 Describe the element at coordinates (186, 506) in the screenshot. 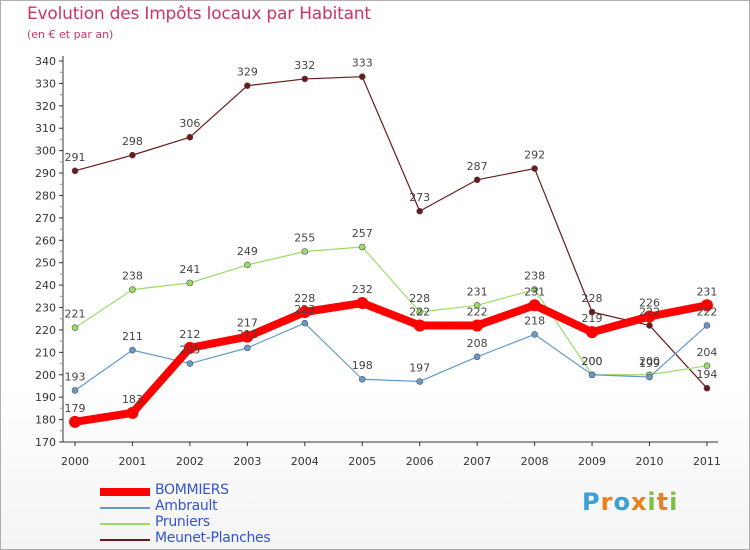

I see `legend-label: Ambrault` at that location.